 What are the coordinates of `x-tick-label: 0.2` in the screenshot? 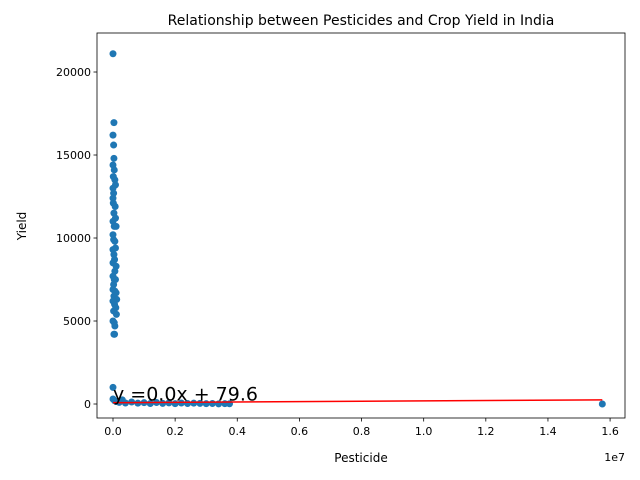 It's located at (175, 431).